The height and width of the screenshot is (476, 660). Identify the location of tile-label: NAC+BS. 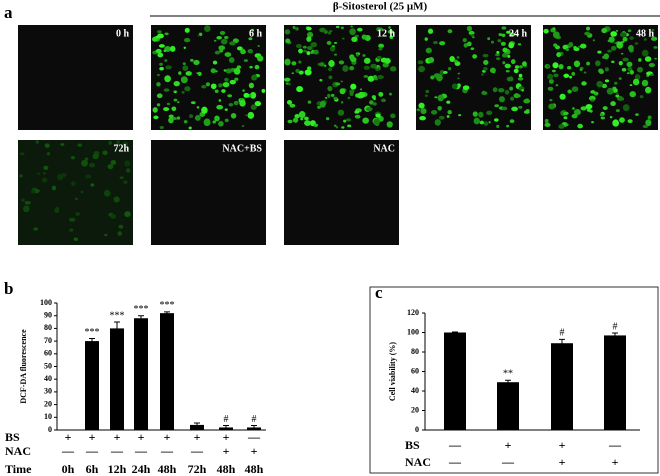
(242, 148).